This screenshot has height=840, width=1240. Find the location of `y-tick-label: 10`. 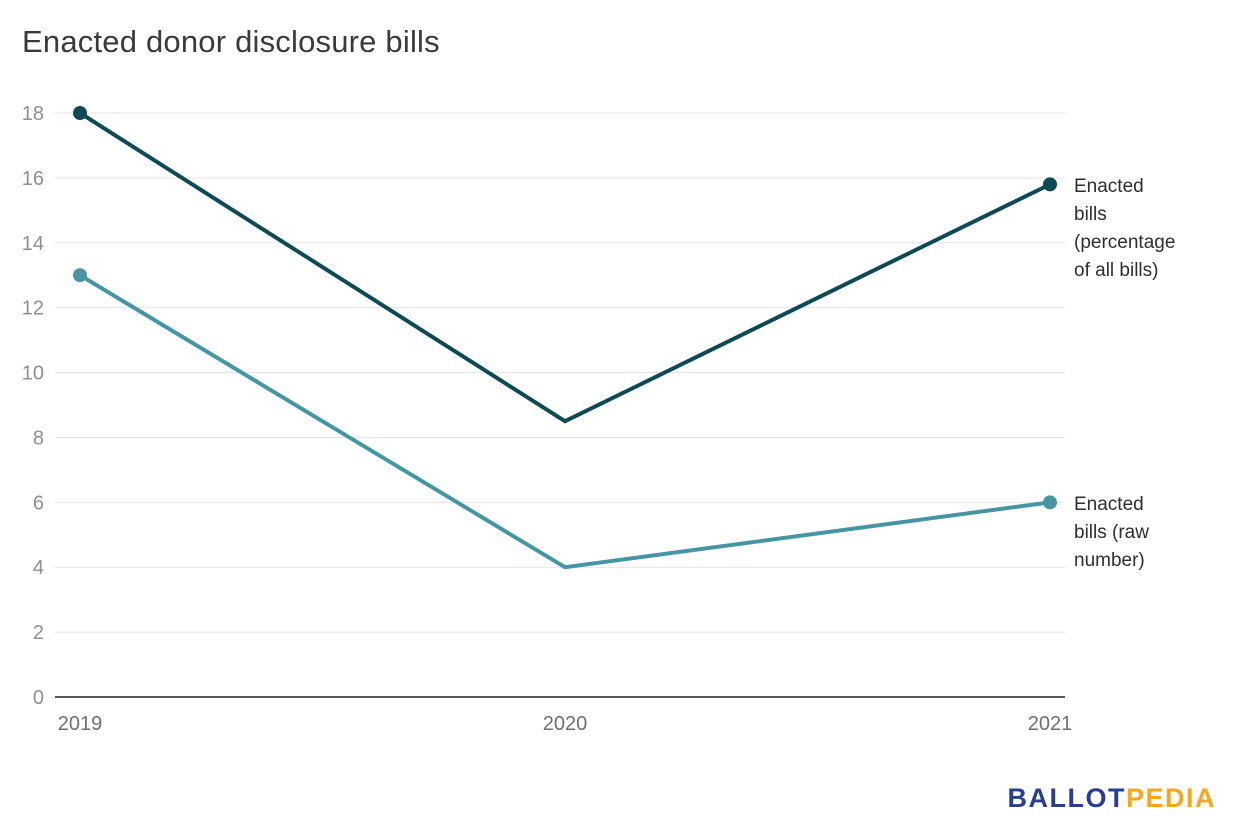

y-tick-label: 10 is located at coordinates (33, 374).